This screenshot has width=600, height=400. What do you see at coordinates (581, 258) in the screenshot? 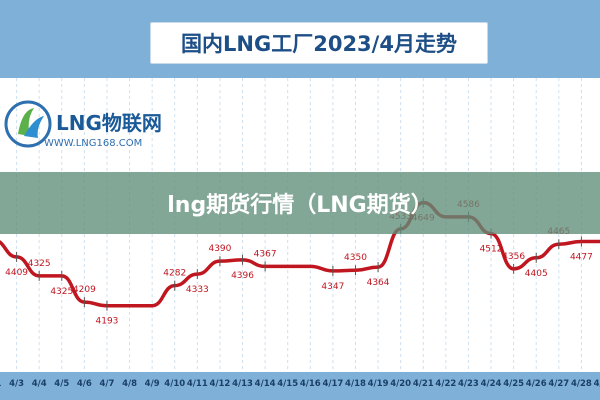
I see `data-label: 4477` at bounding box center [581, 258].